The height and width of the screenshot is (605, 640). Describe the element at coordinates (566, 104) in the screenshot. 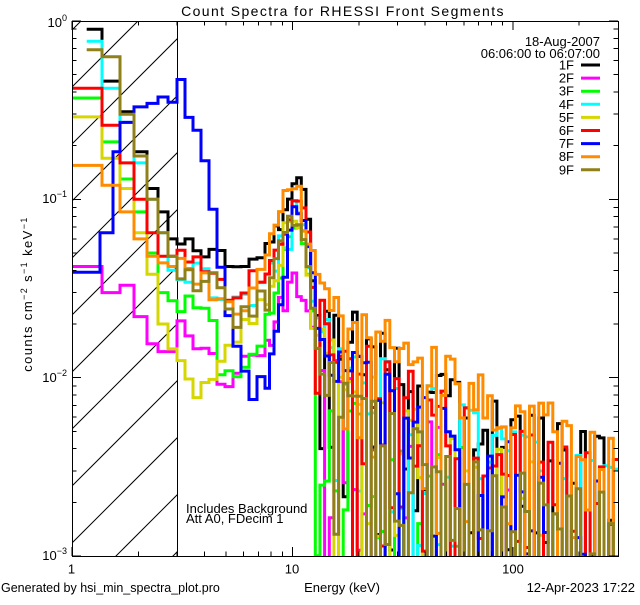

I see `svg-text: 4F` at that location.